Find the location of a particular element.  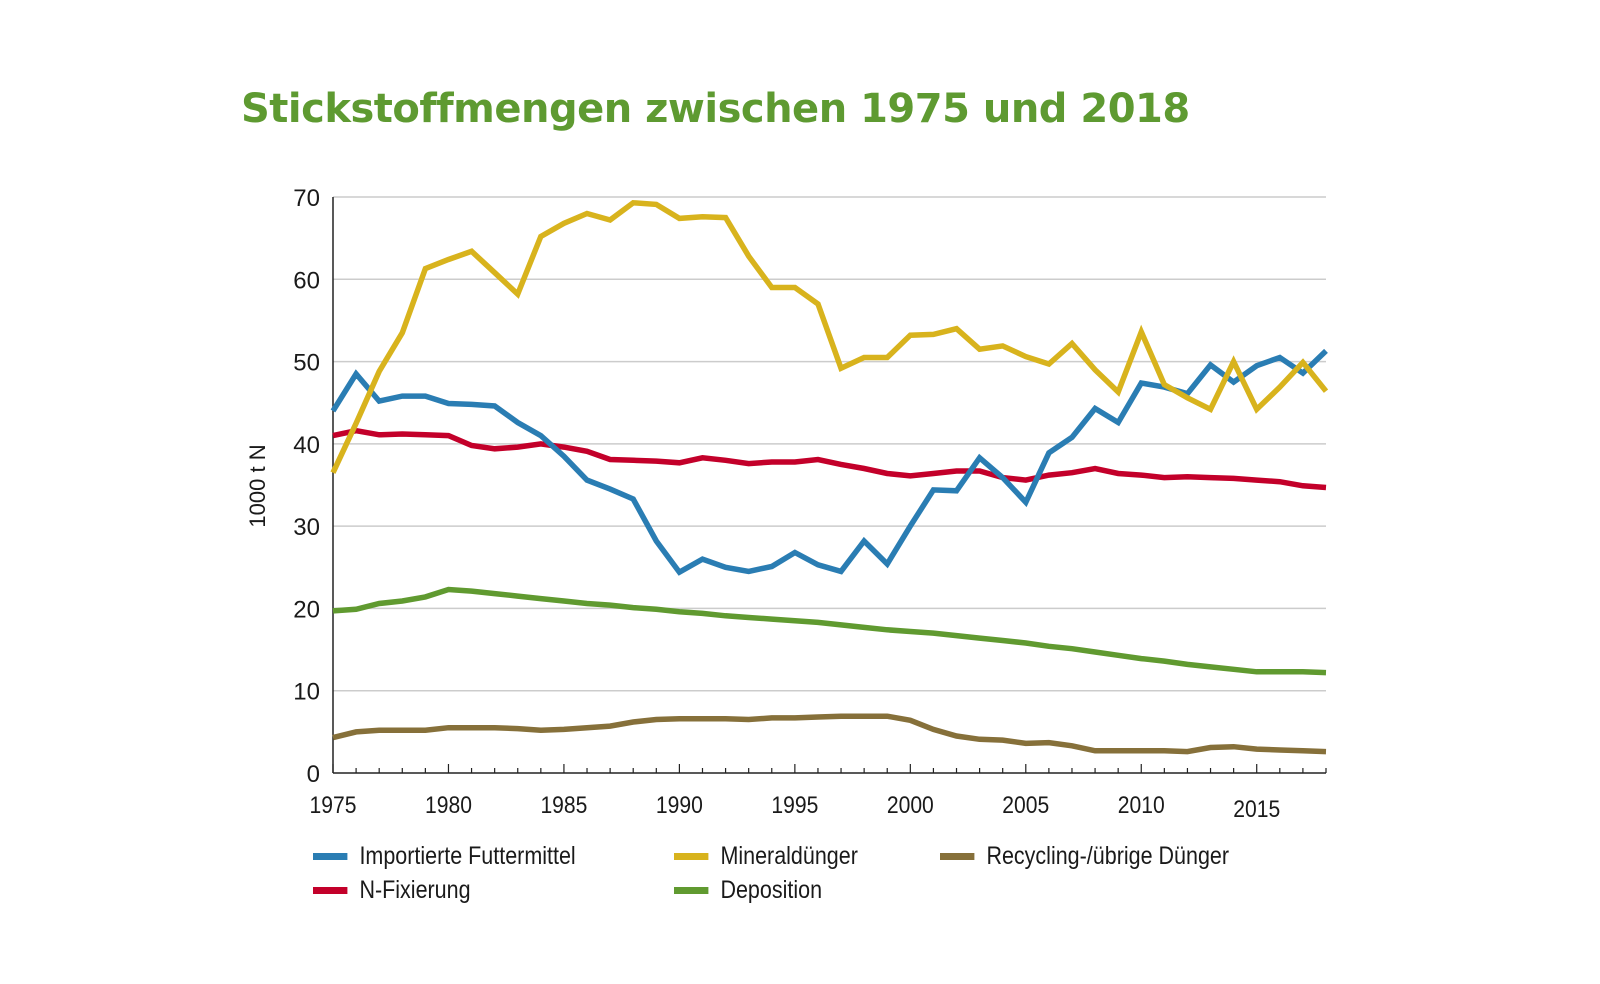

y-tick-label: 50 is located at coordinates (306, 363).